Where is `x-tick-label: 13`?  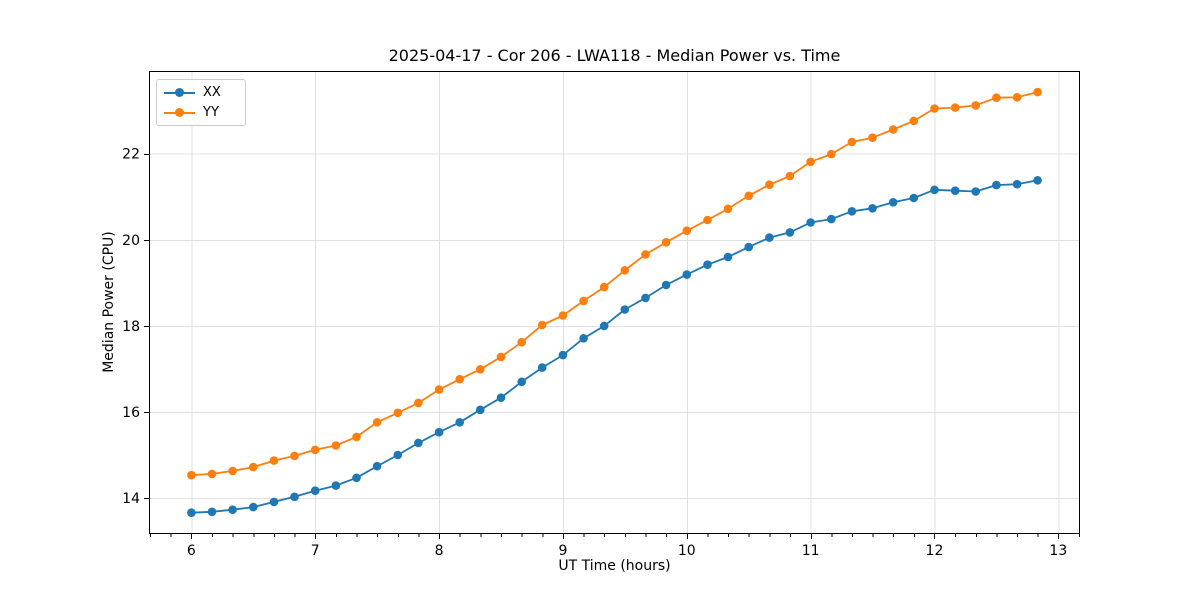
x-tick-label: 13 is located at coordinates (1058, 551).